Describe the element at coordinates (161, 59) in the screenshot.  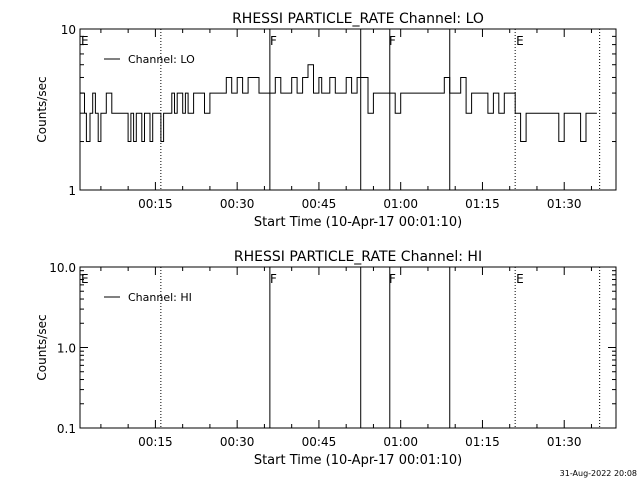
I see `legend-label: Channel: LO` at that location.